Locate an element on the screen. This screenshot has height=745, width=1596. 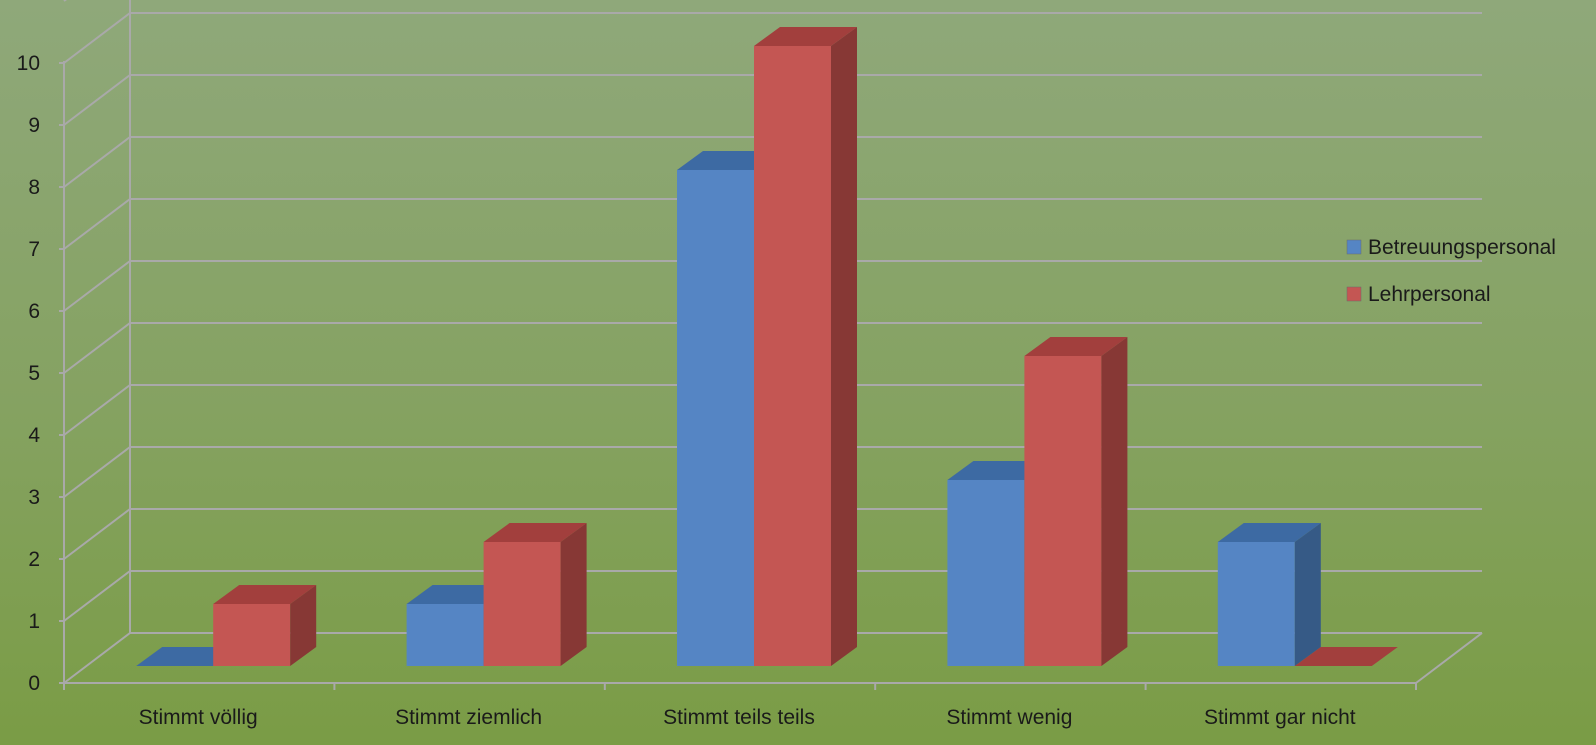
y-tick-label: 4 is located at coordinates (34, 435).